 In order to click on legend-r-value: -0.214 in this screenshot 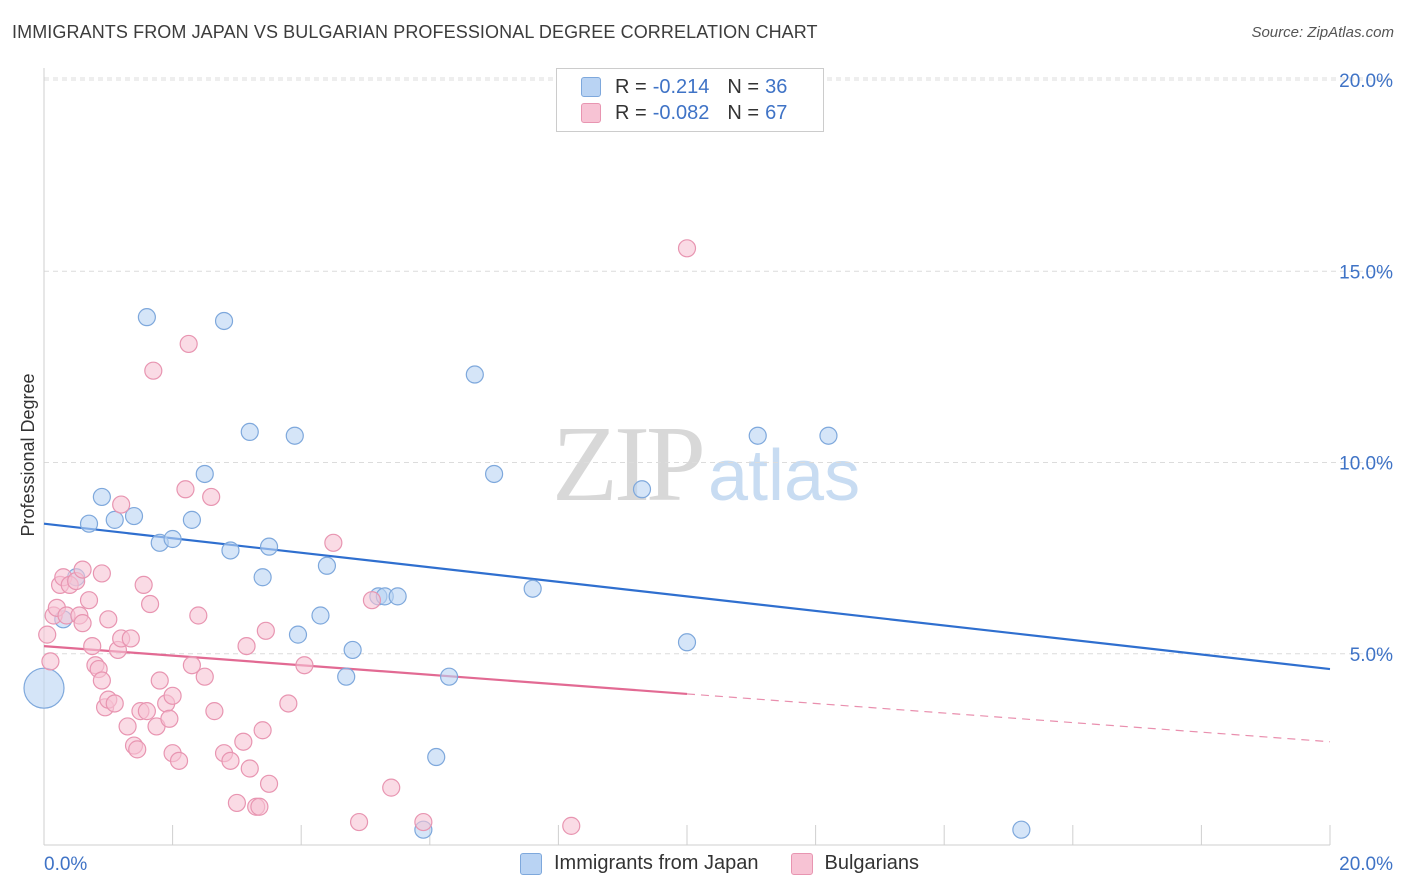, I will do `click(681, 86)`.